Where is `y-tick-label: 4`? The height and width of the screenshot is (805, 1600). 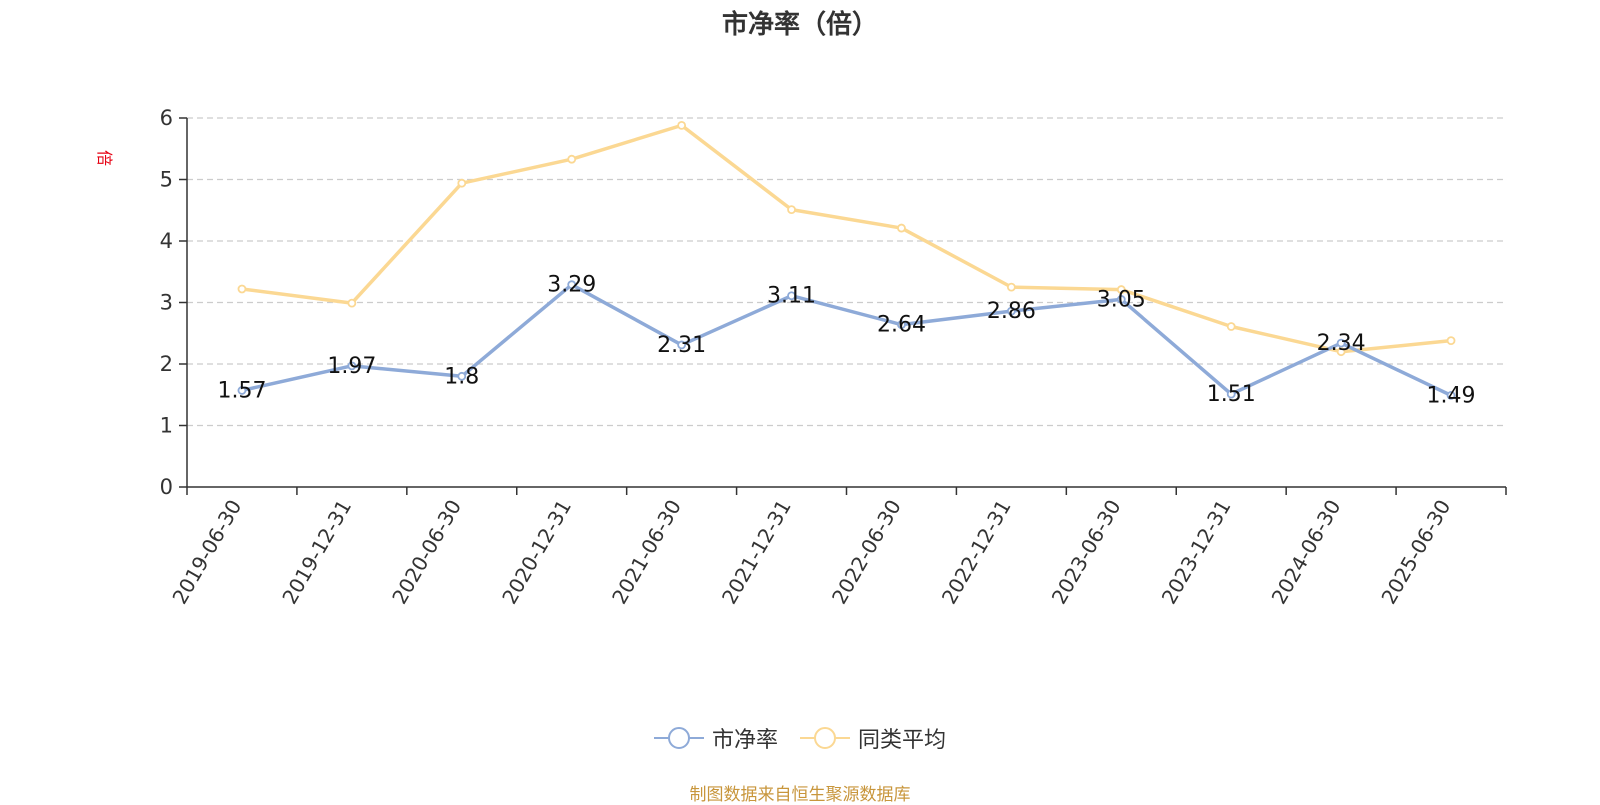
y-tick-label: 4 is located at coordinates (166, 241).